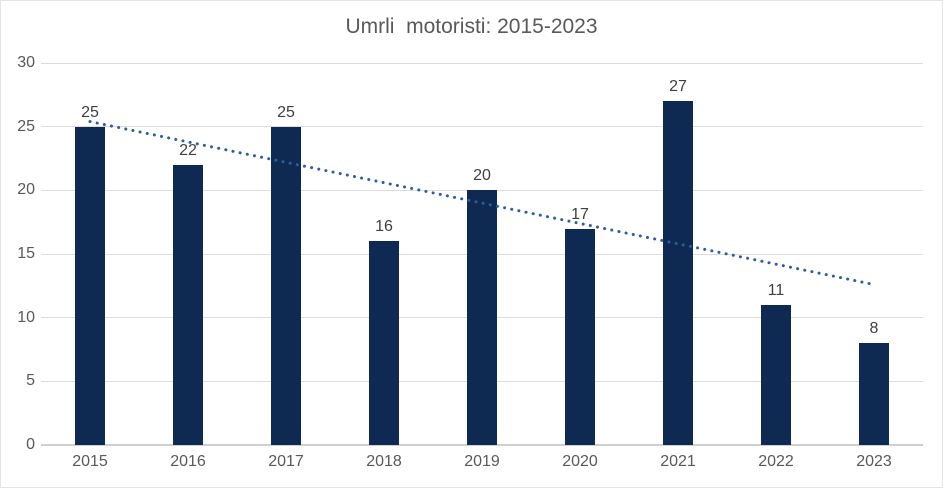  I want to click on x-axis-tick-label: 2022, so click(776, 461).